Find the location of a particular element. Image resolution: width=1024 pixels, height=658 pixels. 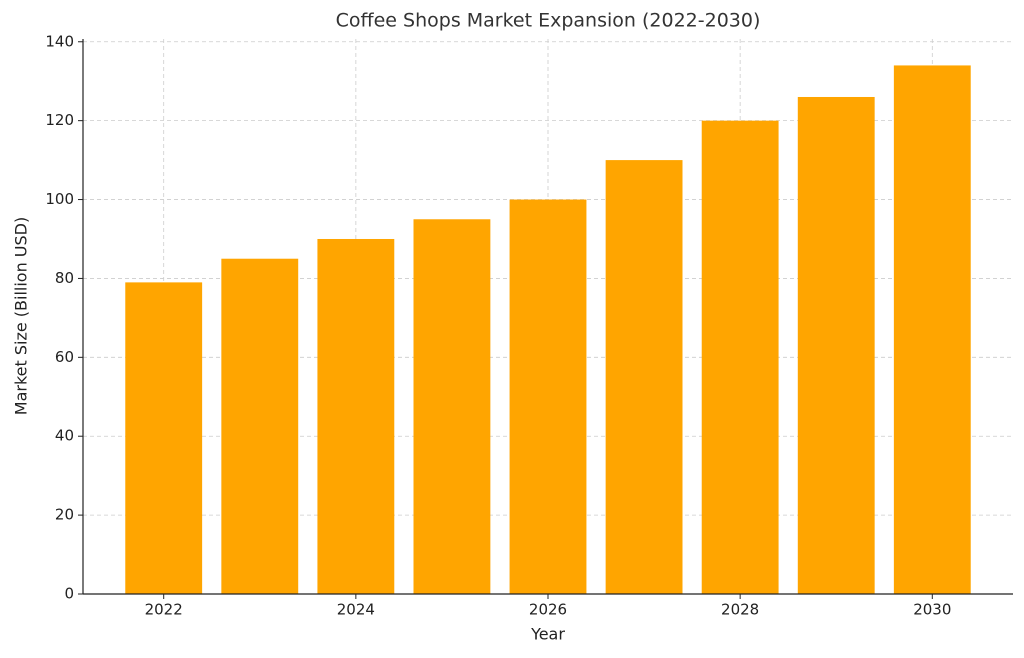

y-tick-label: 120 is located at coordinates (59, 120).